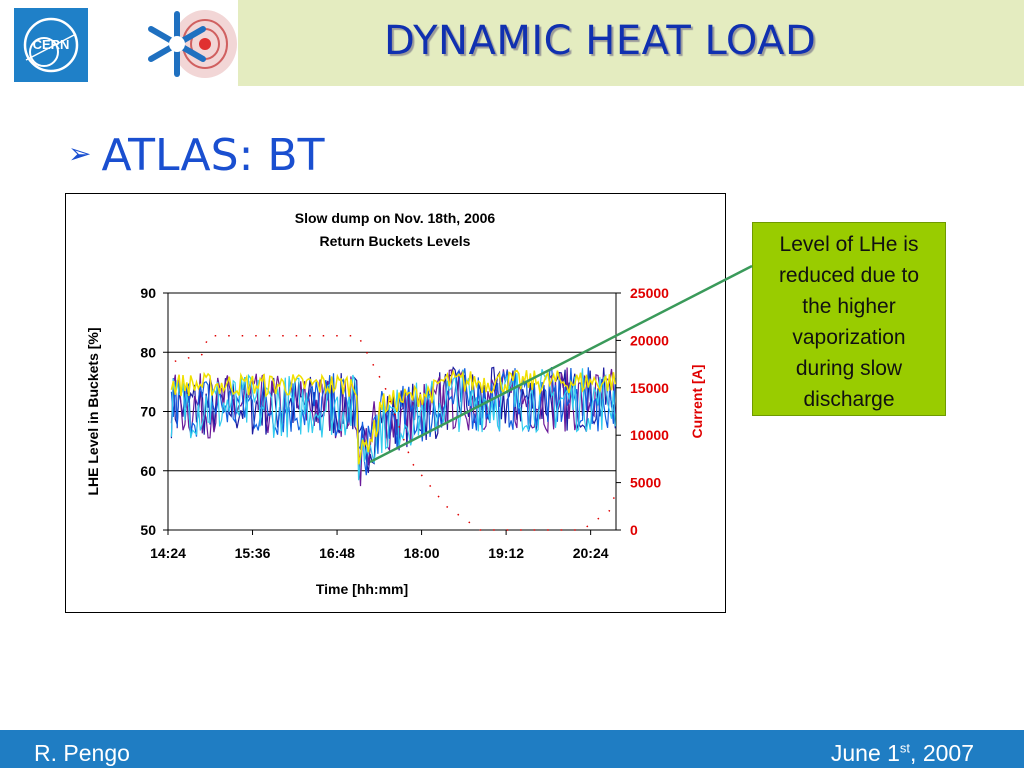 The height and width of the screenshot is (768, 1024). I want to click on callout-line: reduced due to, so click(849, 275).